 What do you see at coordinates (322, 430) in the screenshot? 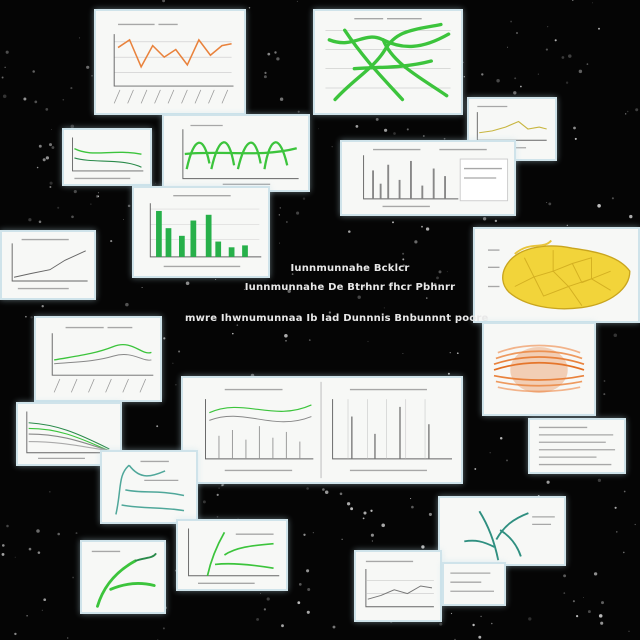
I see `chart-thumbnail-dual-panel` at bounding box center [322, 430].